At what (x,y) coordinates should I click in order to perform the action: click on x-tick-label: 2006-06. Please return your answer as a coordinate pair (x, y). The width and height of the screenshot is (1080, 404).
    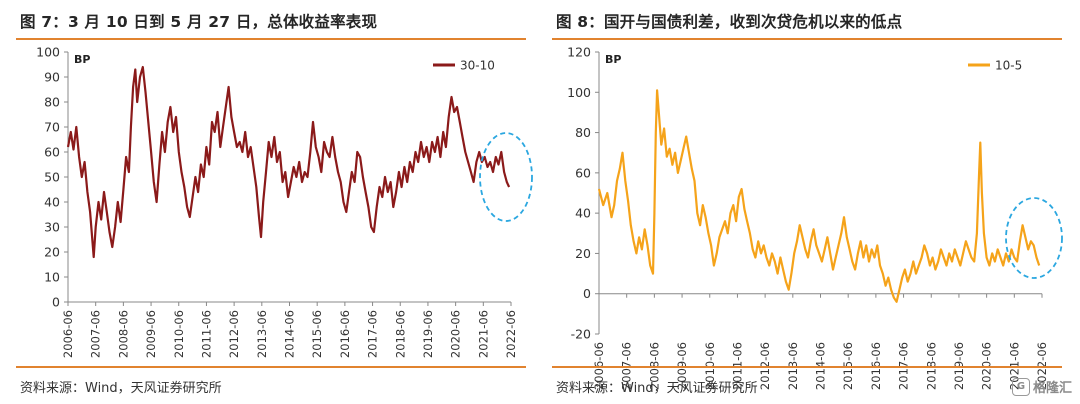
    Looking at the image, I should click on (68, 334).